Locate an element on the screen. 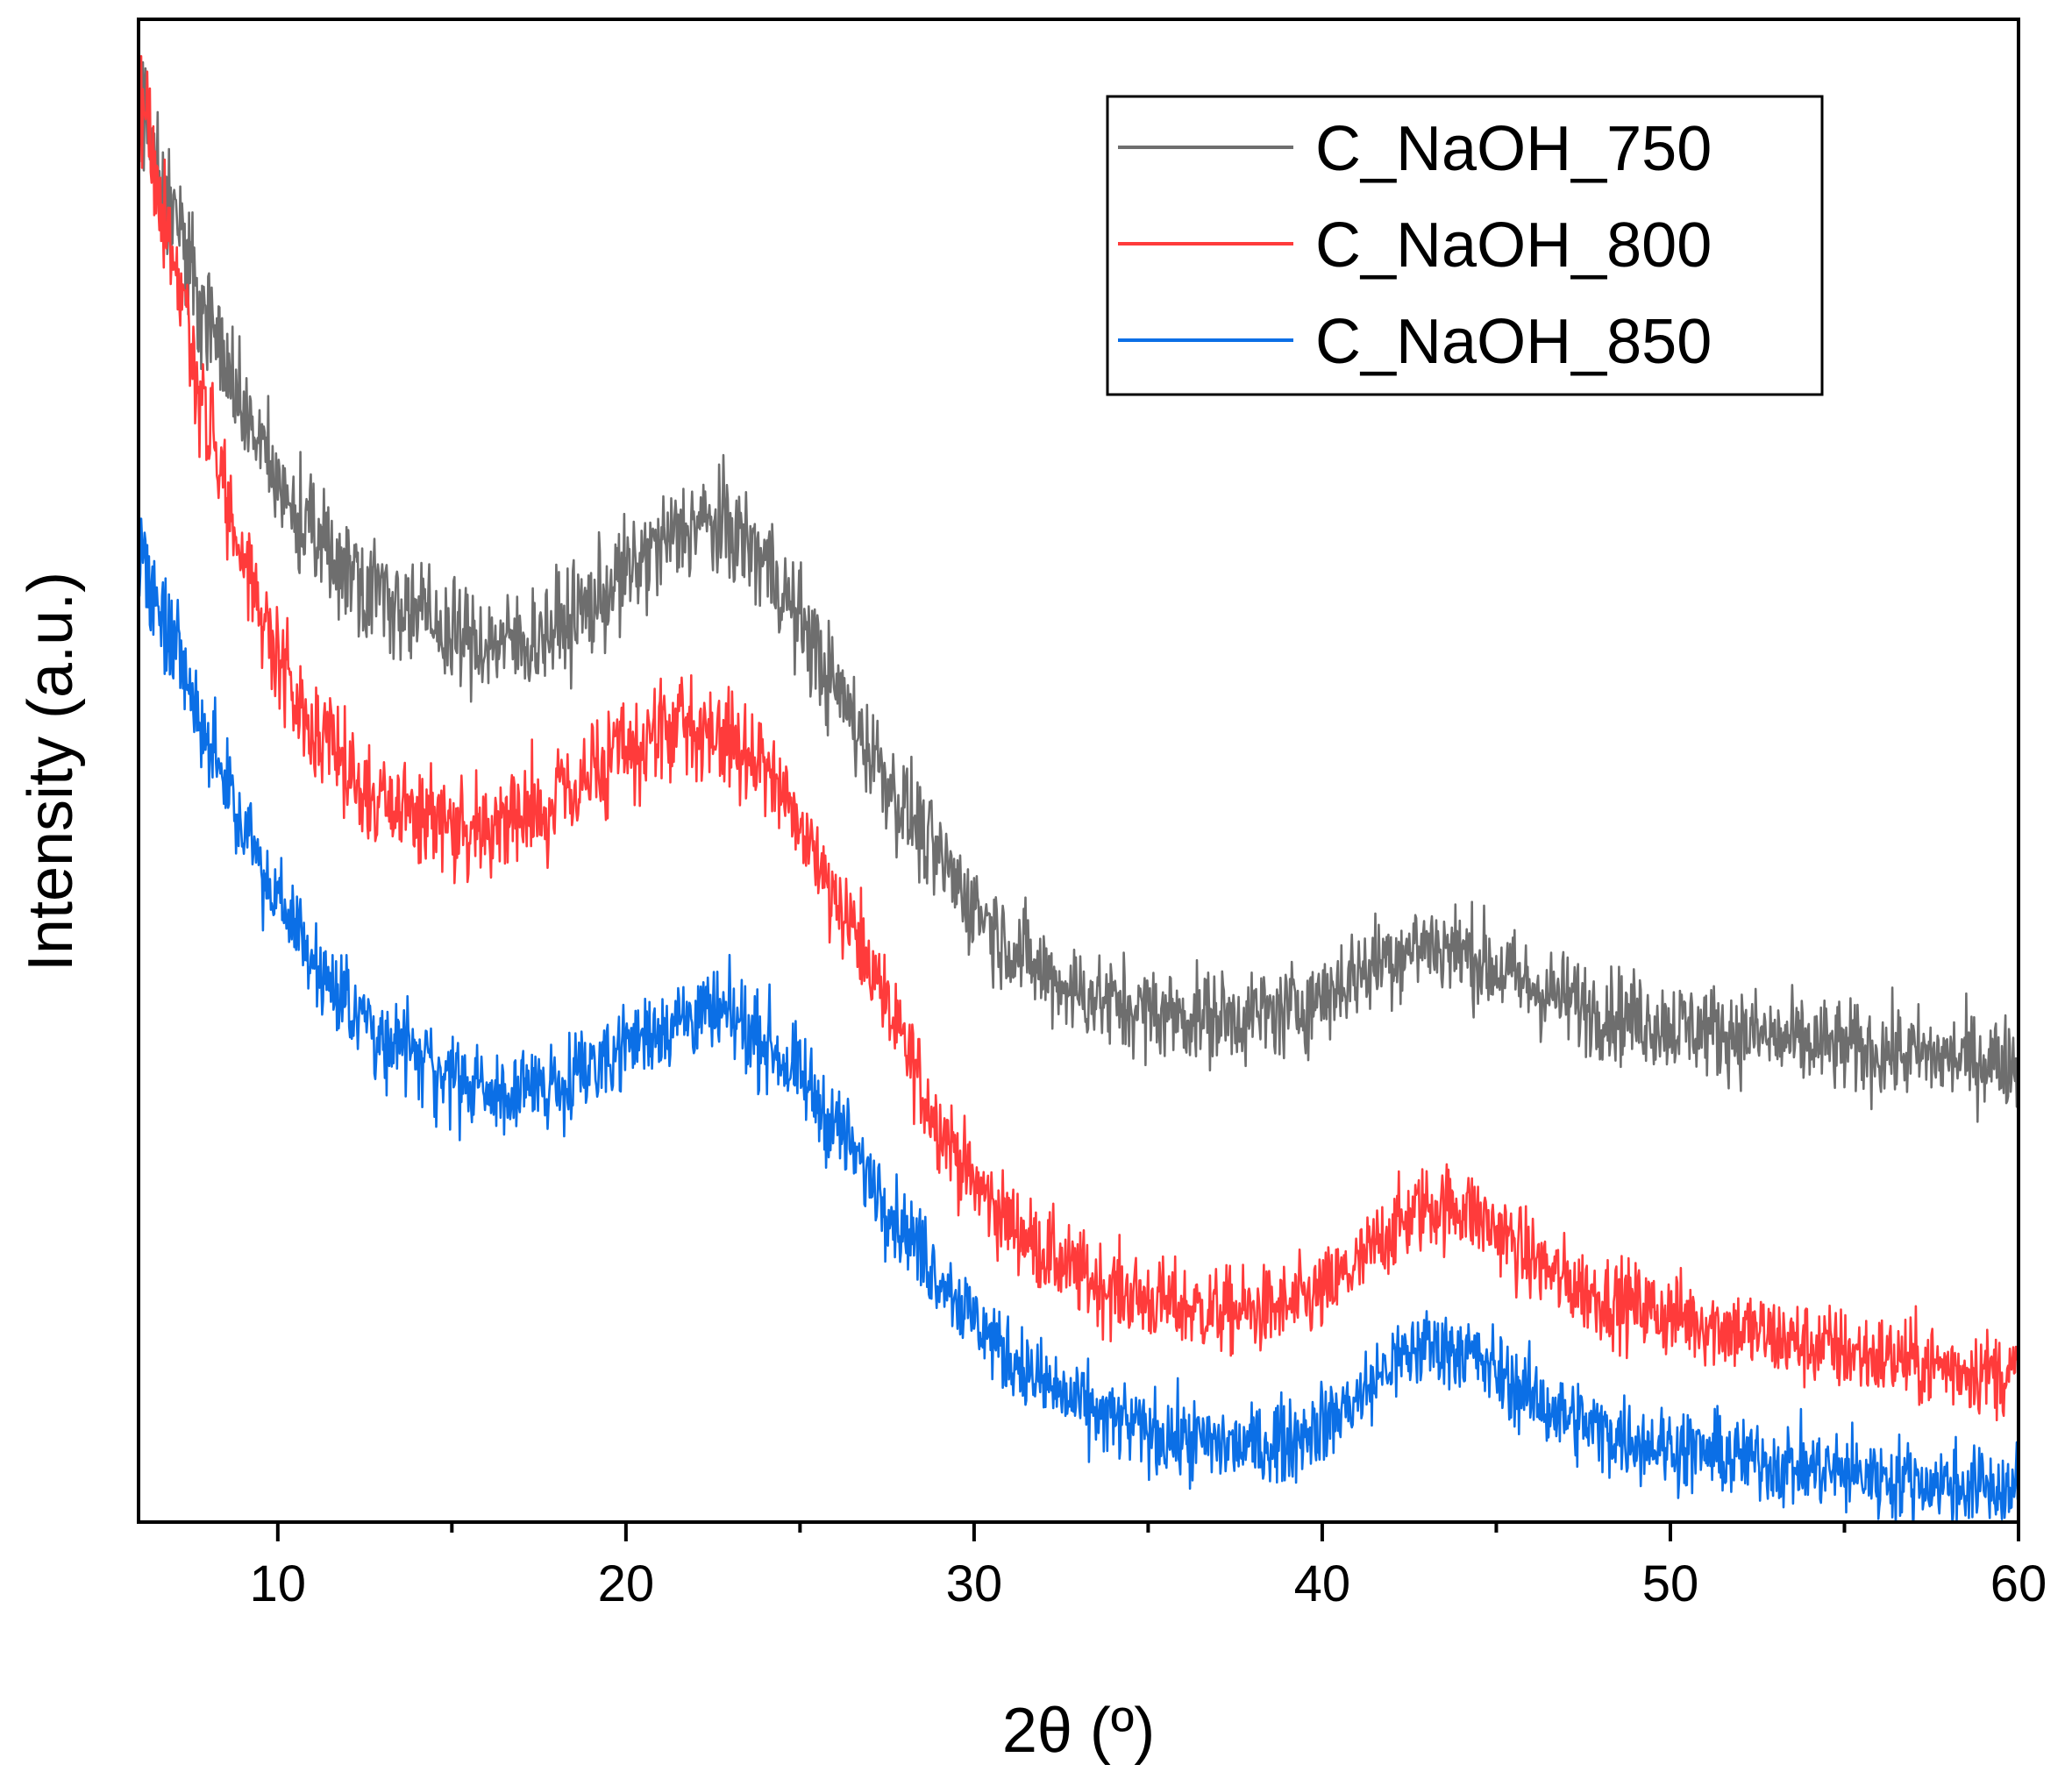 The height and width of the screenshot is (1786, 2072). legend-label: C_NaOH_800 is located at coordinates (1513, 245).